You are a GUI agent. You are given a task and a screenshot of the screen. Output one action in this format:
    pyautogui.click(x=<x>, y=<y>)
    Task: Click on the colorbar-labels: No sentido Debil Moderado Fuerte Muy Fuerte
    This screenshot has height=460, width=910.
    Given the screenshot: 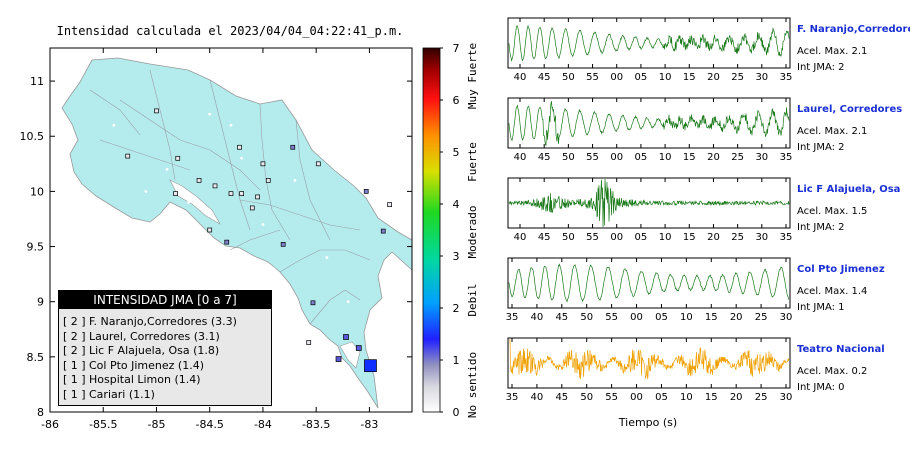 What is the action you would take?
    pyautogui.click(x=472, y=230)
    